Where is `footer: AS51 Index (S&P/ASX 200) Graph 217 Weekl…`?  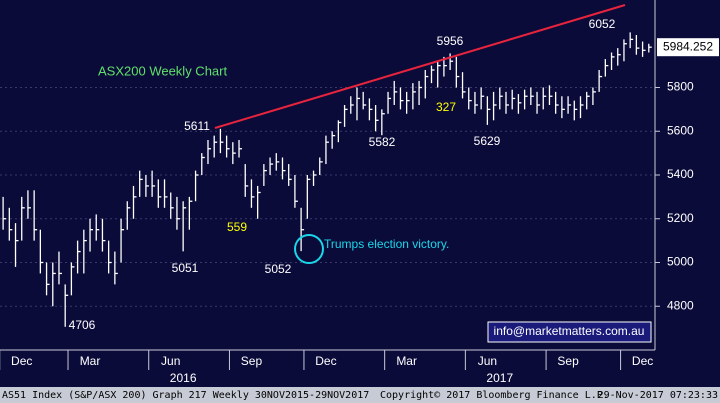 footer: AS51 Index (S&P/ASX 200) Graph 217 Weekl… is located at coordinates (360, 395).